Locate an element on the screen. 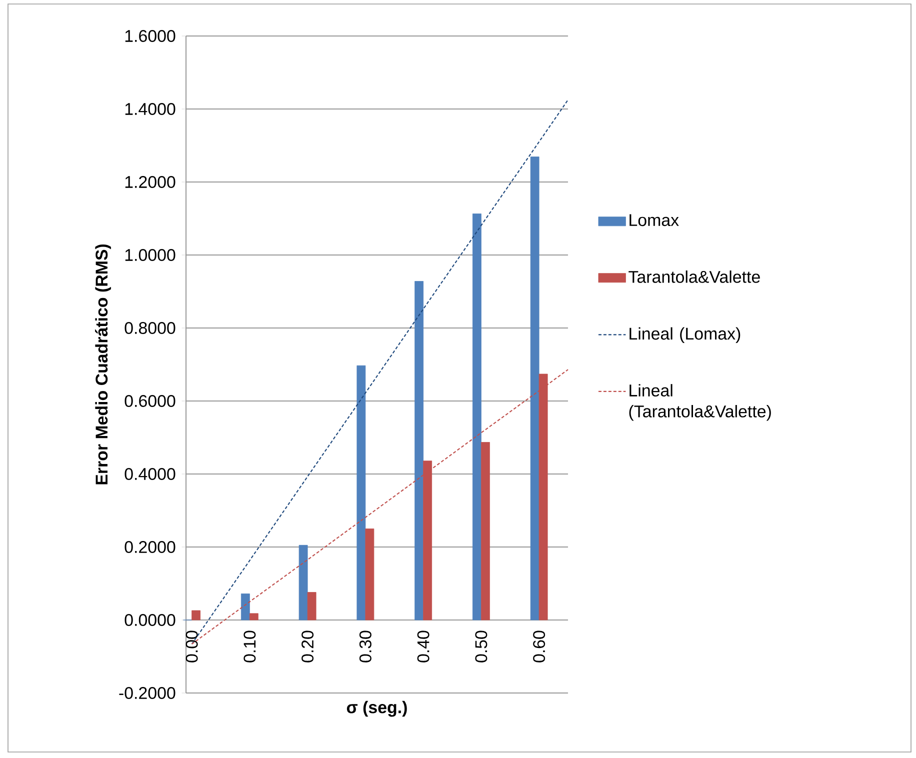 The image size is (916, 758). y-tick-label: 0.0000 is located at coordinates (150, 620).